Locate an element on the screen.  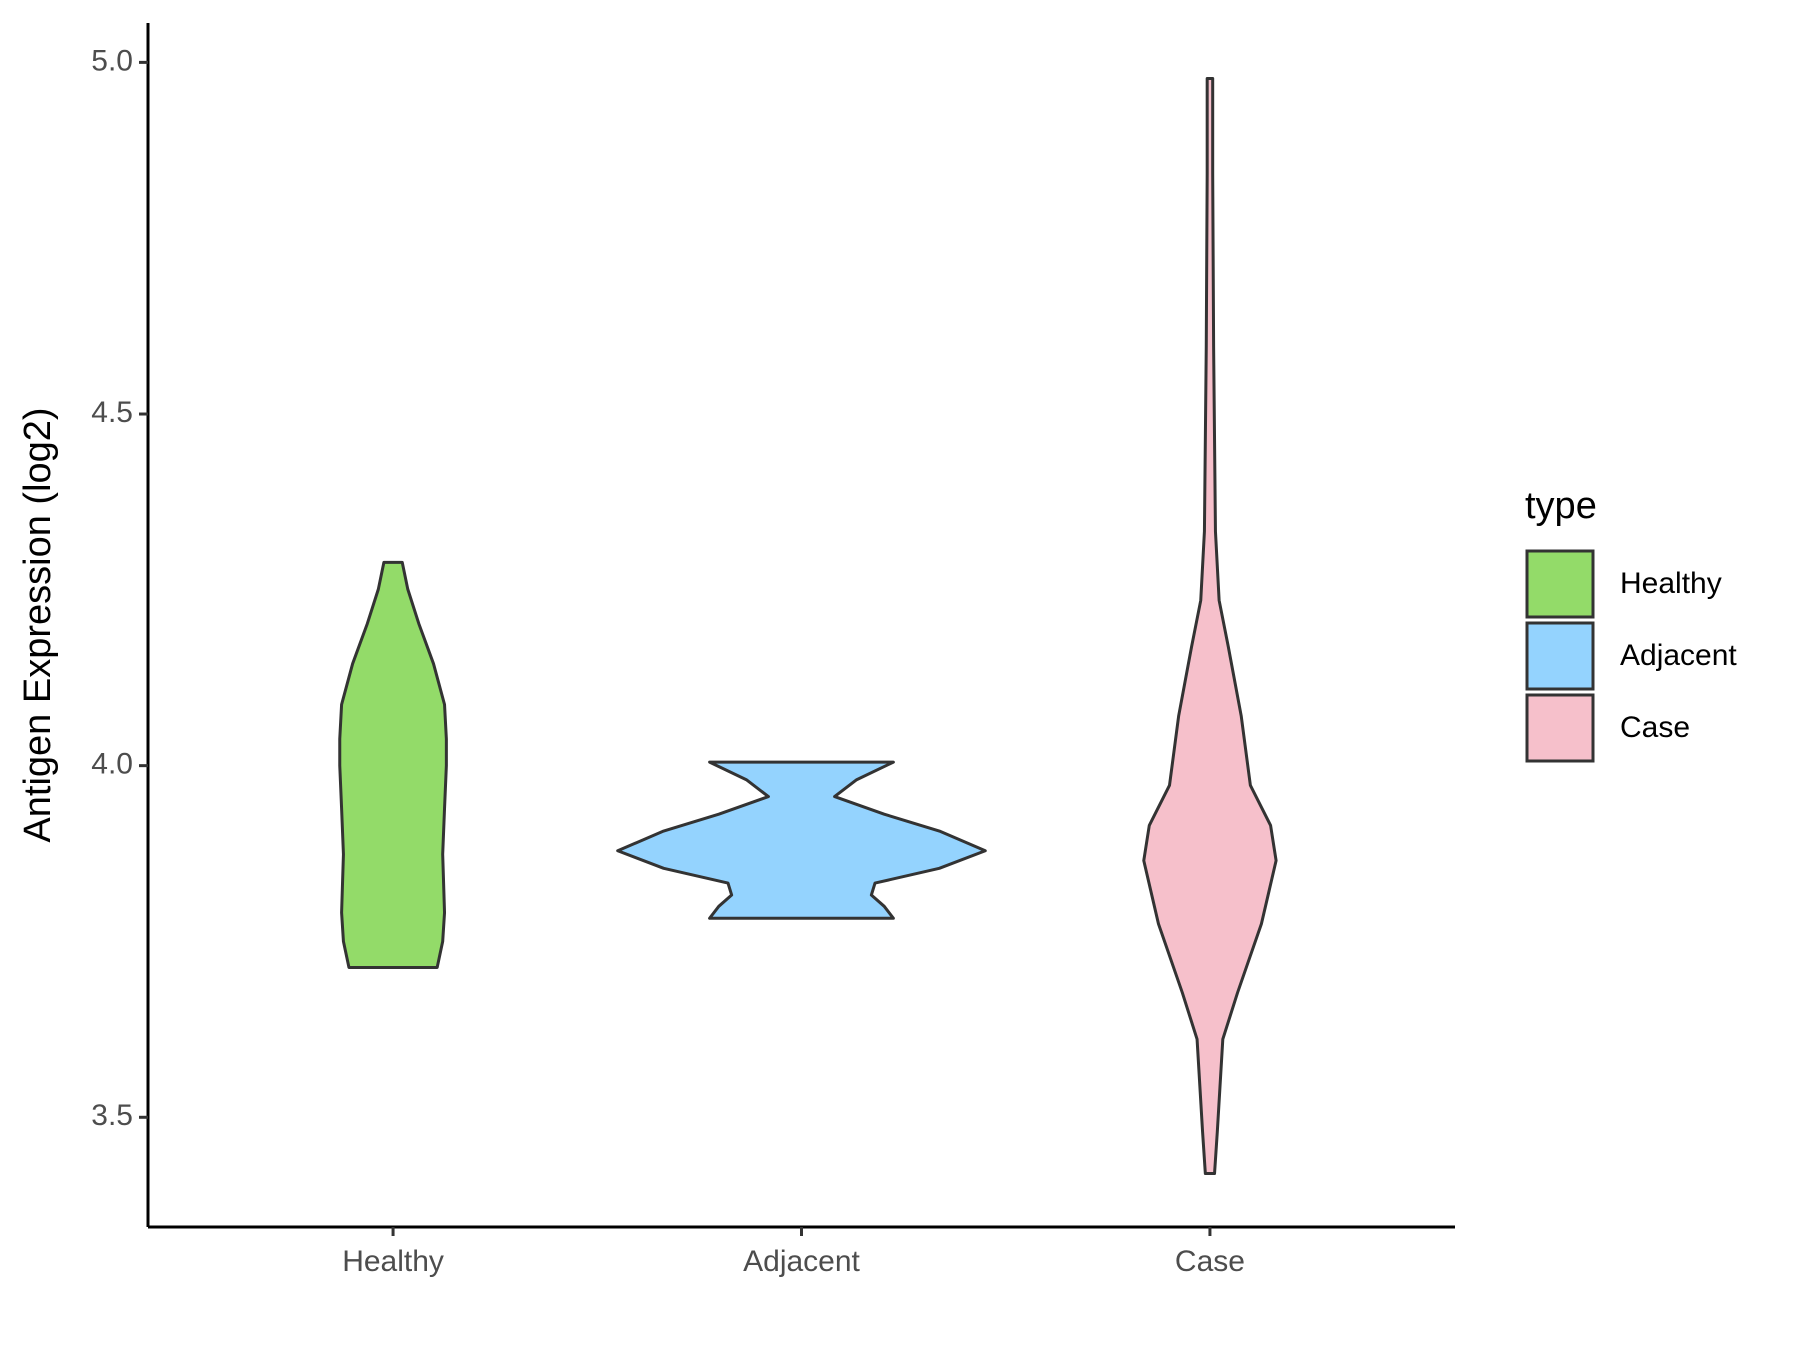
legend-label: Healthy is located at coordinates (1671, 583).